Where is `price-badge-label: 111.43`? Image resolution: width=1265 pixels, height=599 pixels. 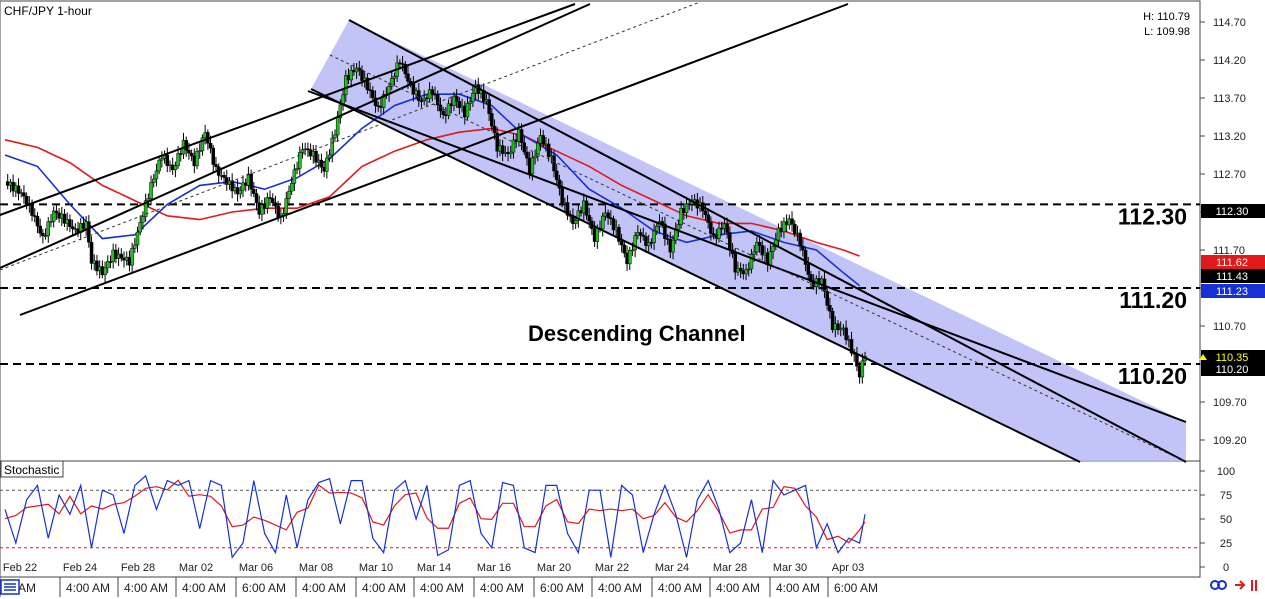 price-badge-label: 111.43 is located at coordinates (1232, 277).